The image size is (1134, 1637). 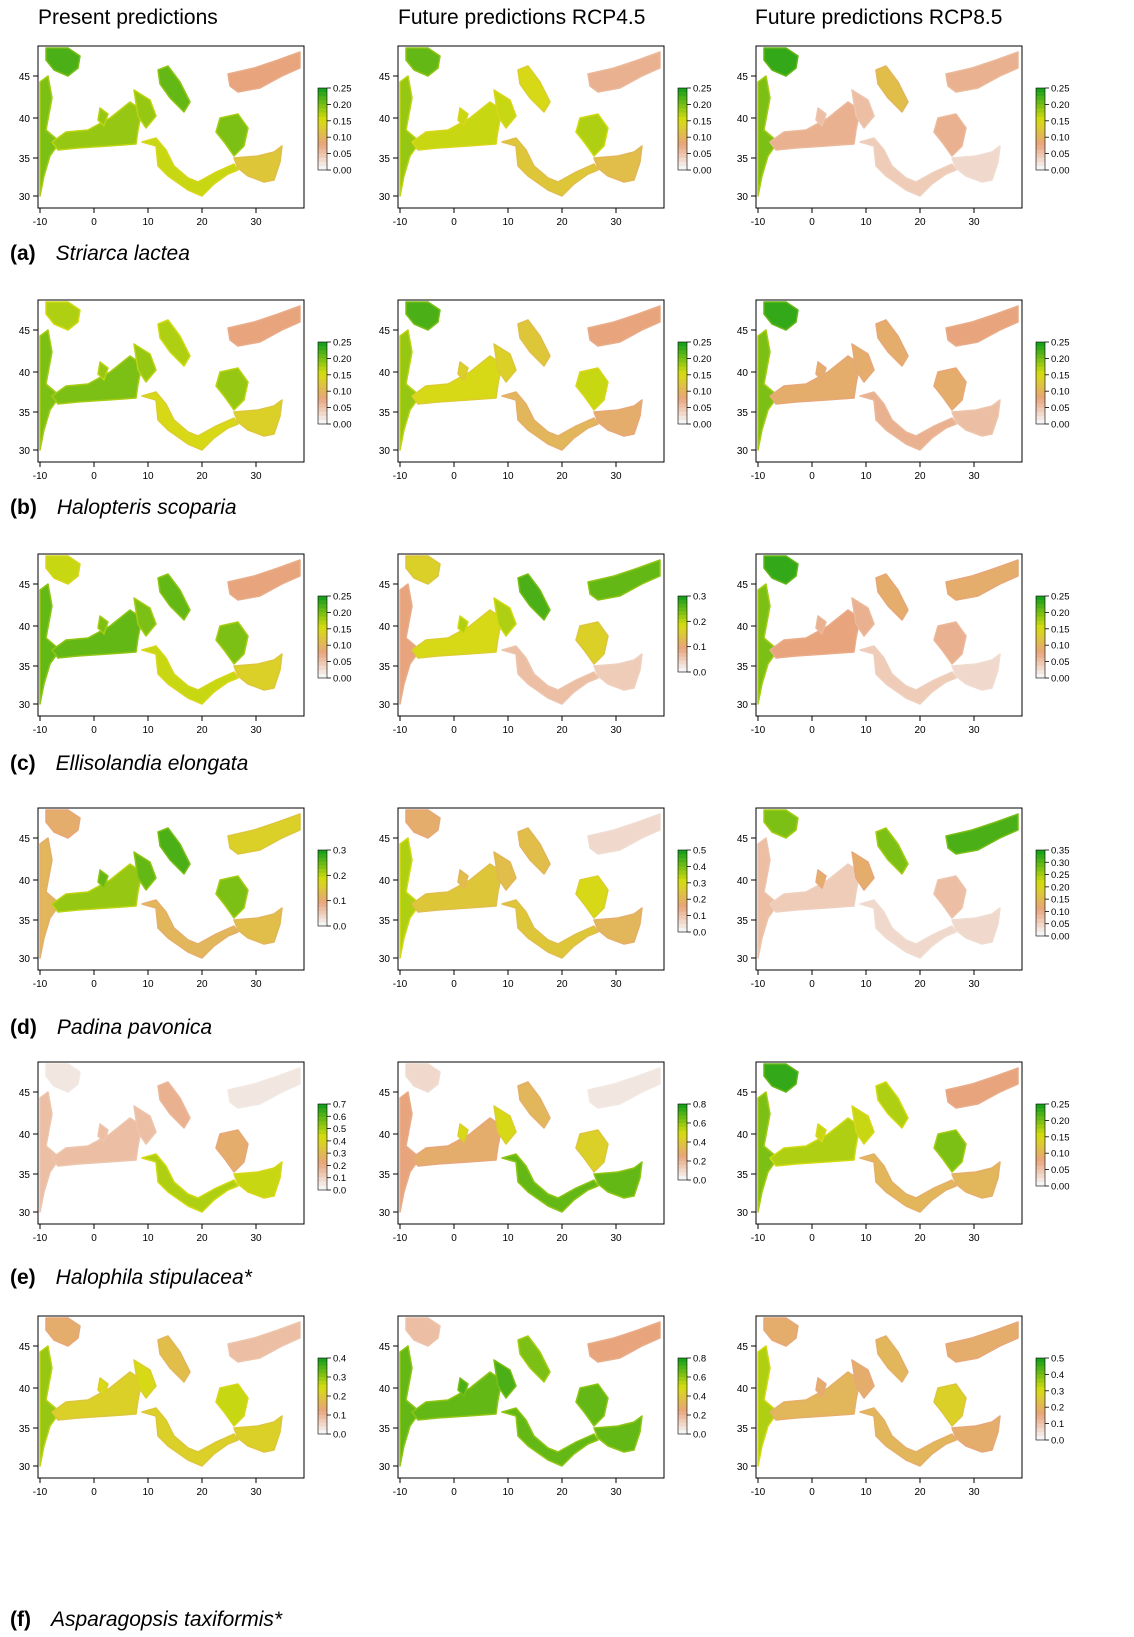 I want to click on legend-tick-label: 0.10, so click(x=702, y=138).